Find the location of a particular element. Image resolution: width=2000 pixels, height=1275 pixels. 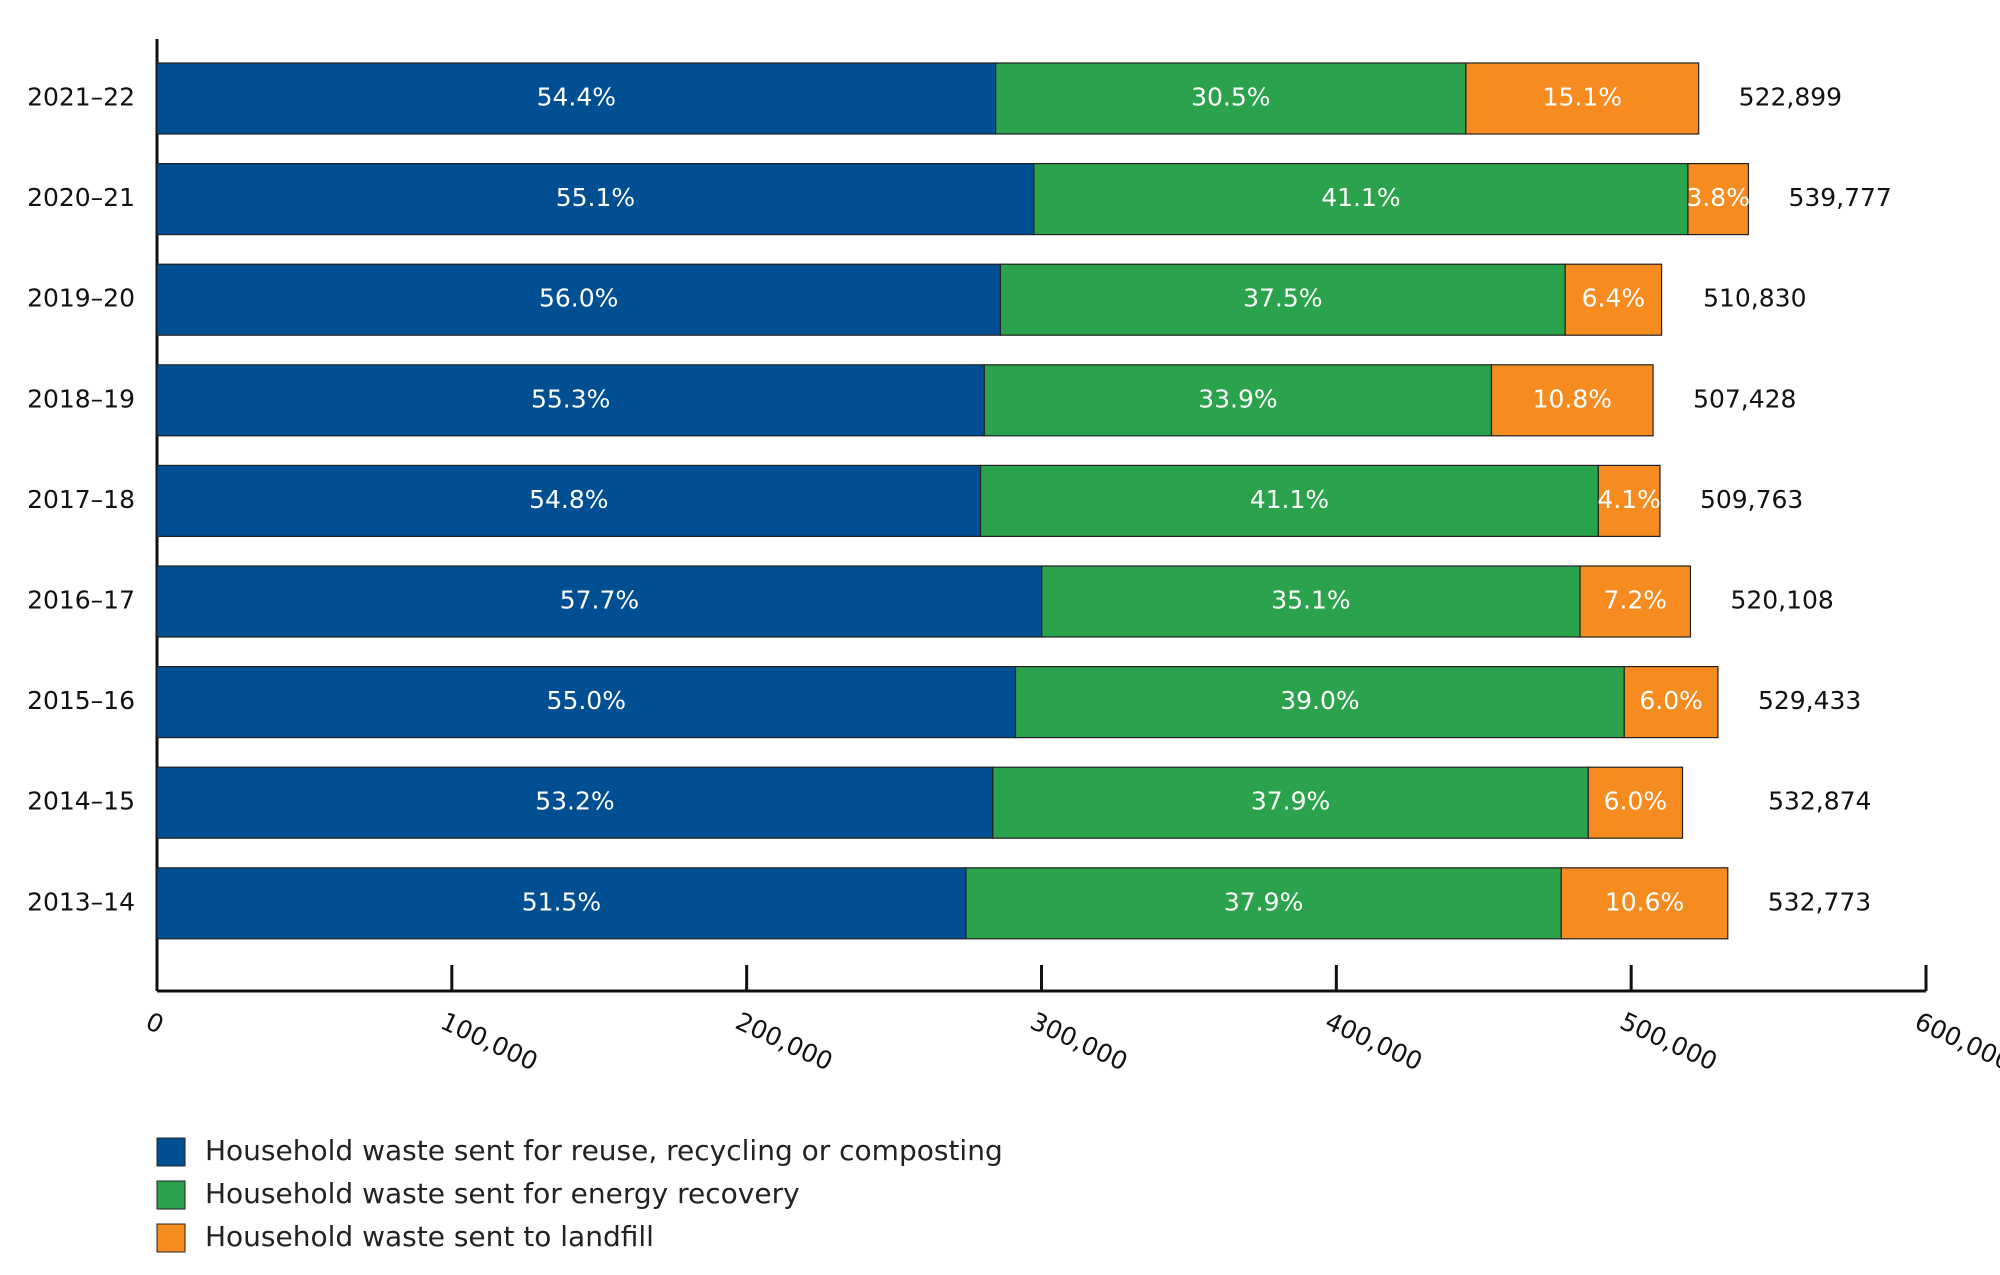

y-tick-label: 2013–14 is located at coordinates (81, 901).